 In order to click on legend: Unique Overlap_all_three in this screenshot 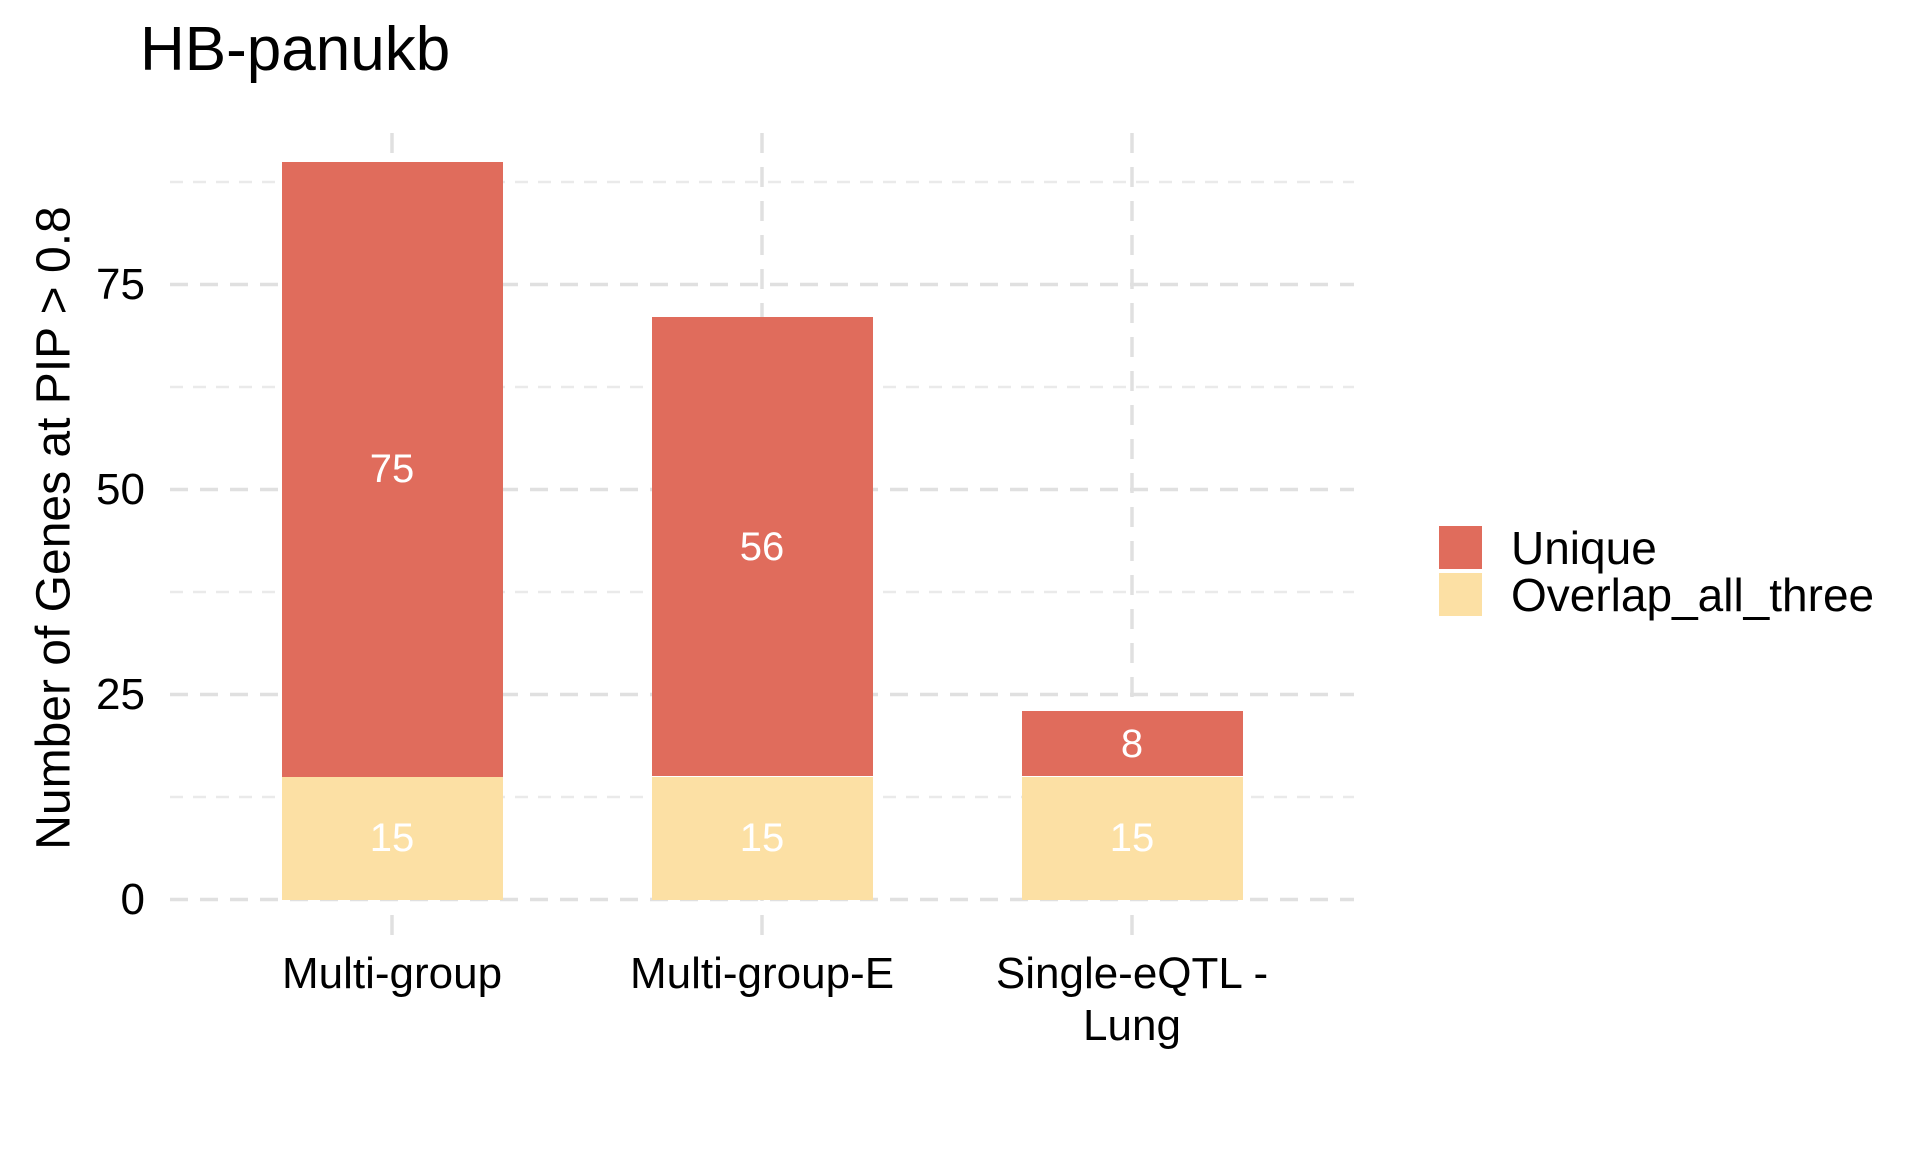, I will do `click(1656, 571)`.